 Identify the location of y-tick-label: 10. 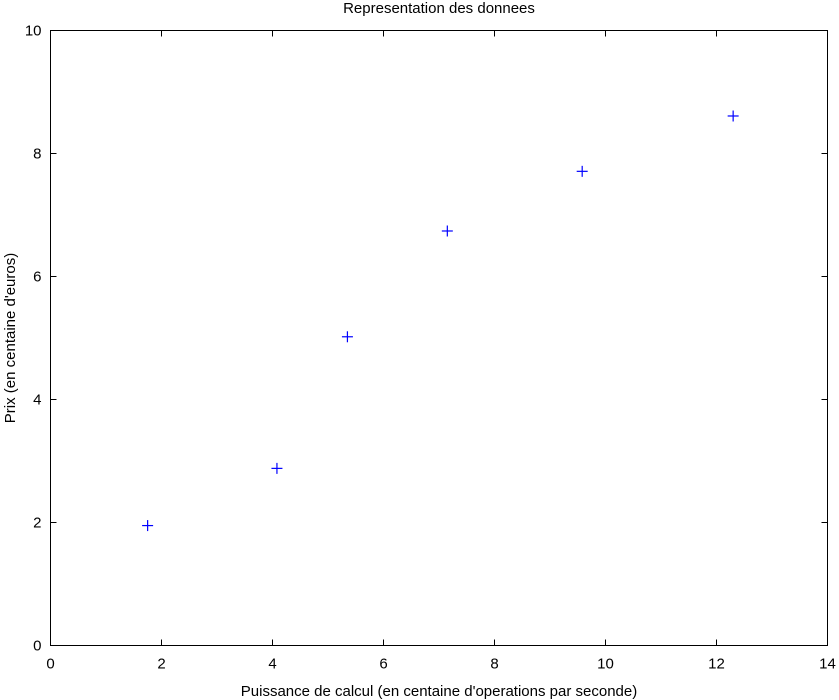
(33, 31).